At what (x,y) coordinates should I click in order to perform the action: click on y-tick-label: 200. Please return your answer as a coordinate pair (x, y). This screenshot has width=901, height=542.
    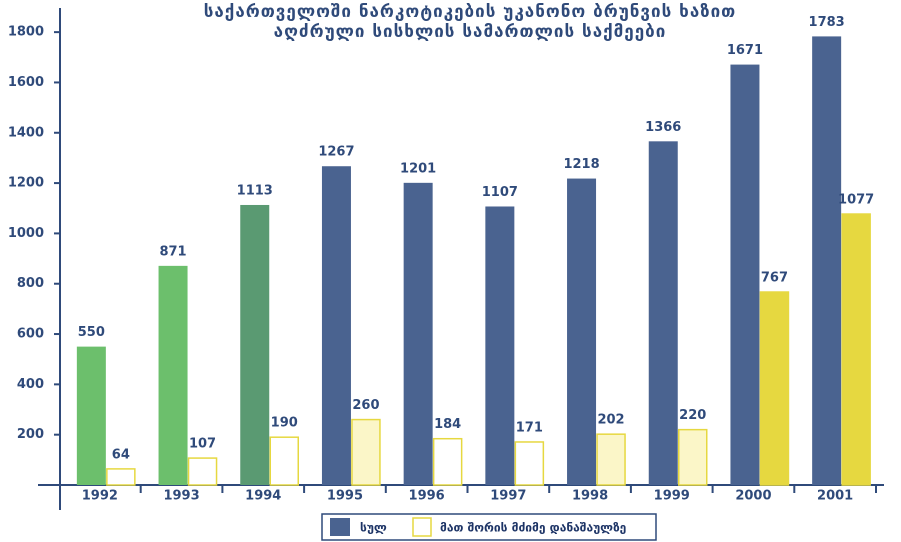
    Looking at the image, I should click on (30, 434).